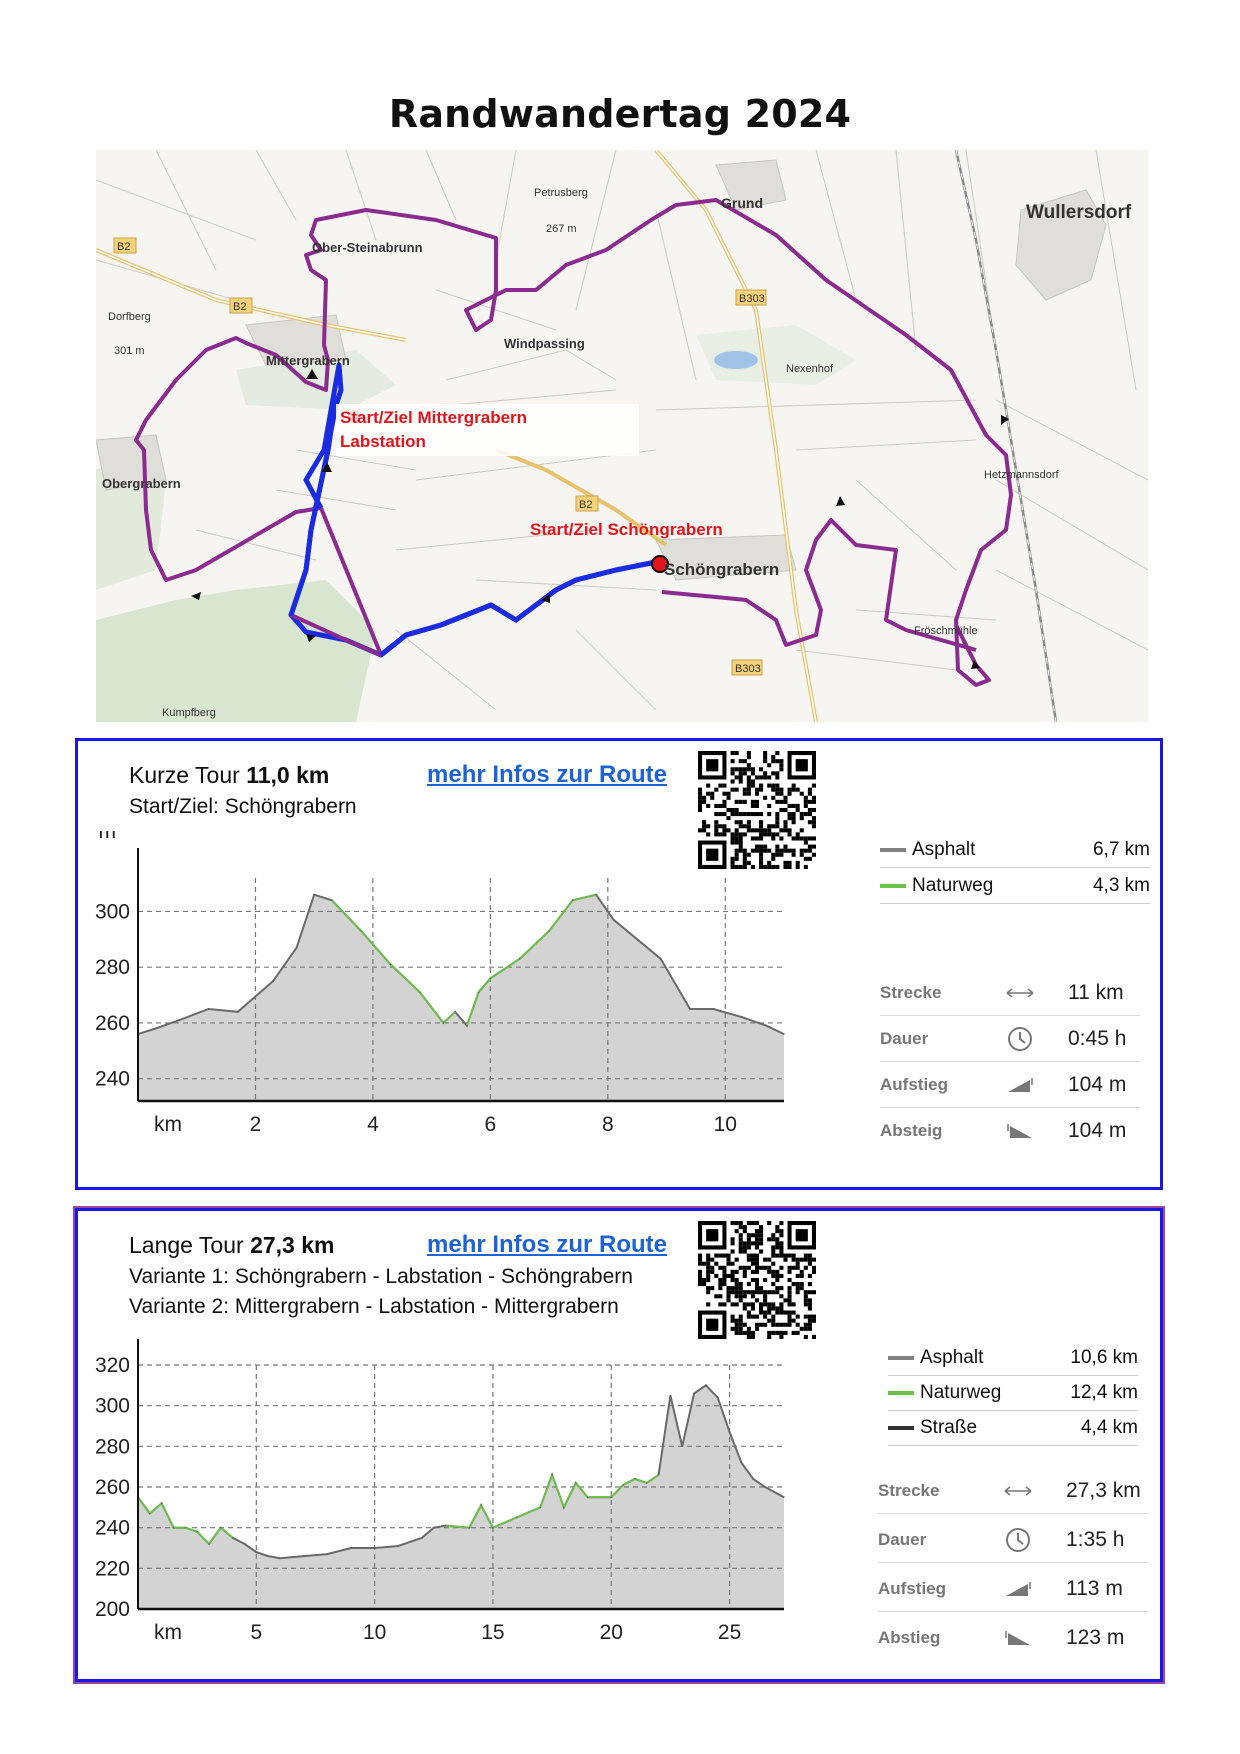 The width and height of the screenshot is (1240, 1754). What do you see at coordinates (1097, 1038) in the screenshot?
I see `stat-value: 0:45 h` at bounding box center [1097, 1038].